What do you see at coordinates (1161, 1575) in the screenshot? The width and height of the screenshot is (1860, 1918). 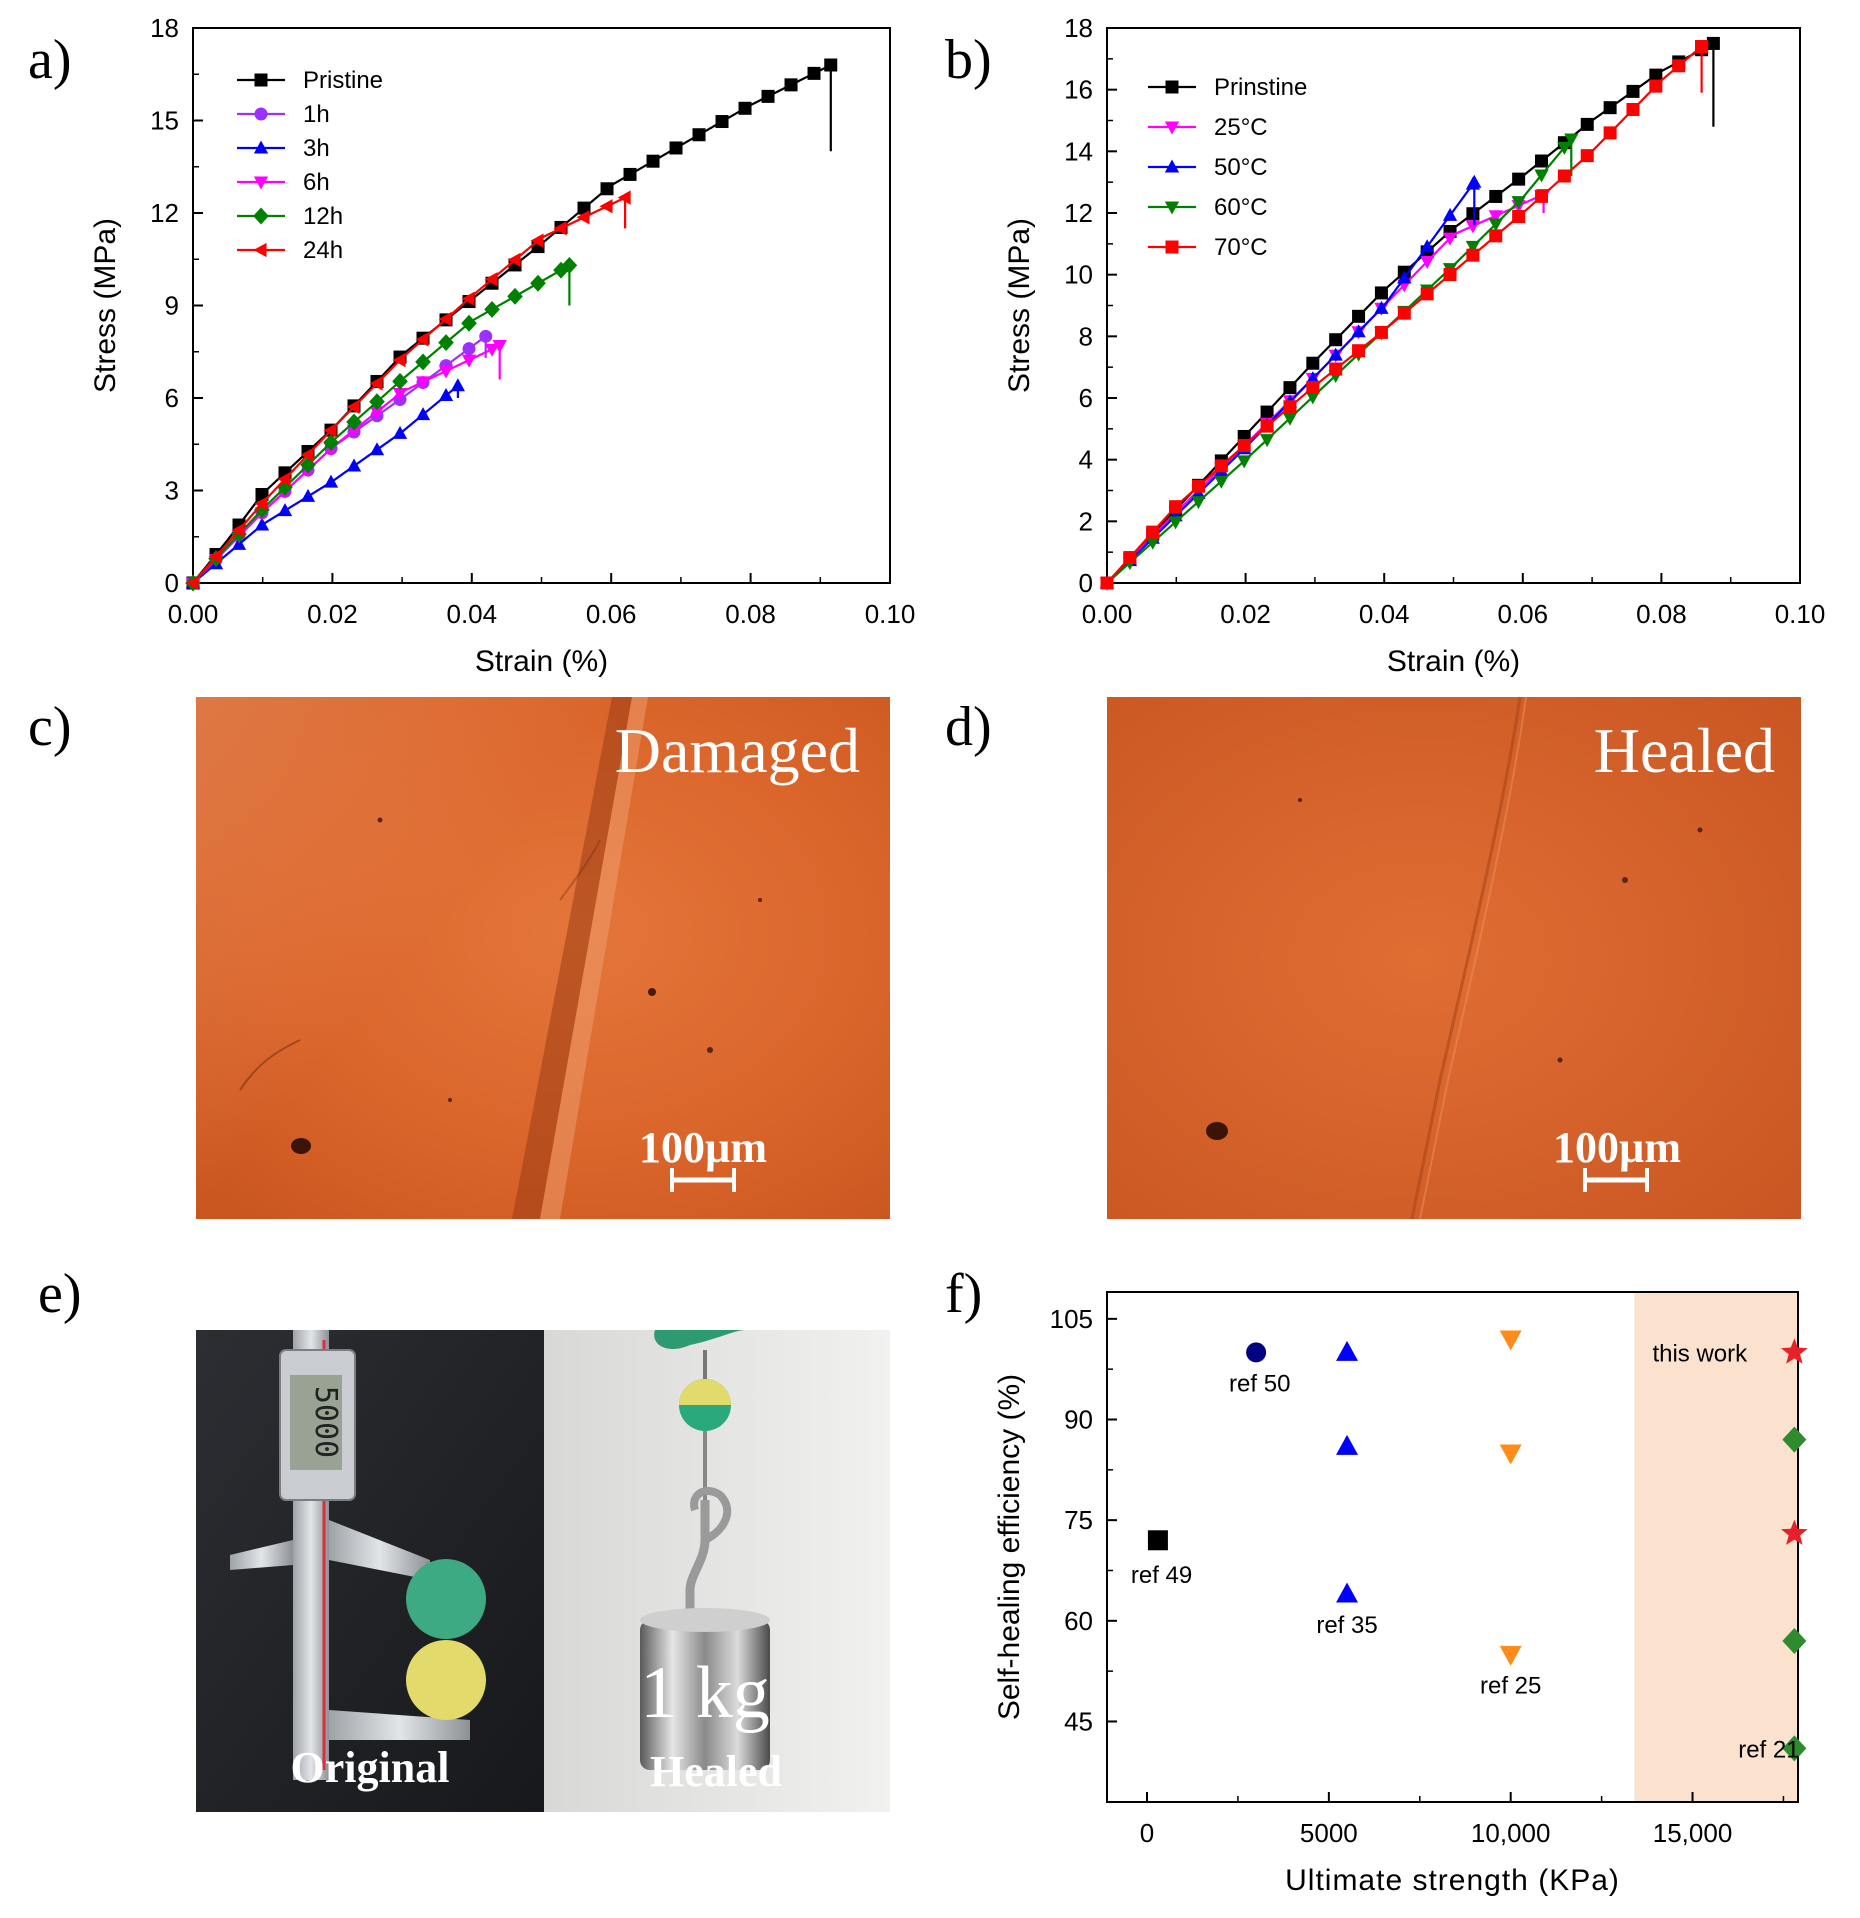 I see `annotation-ref: ref 49` at bounding box center [1161, 1575].